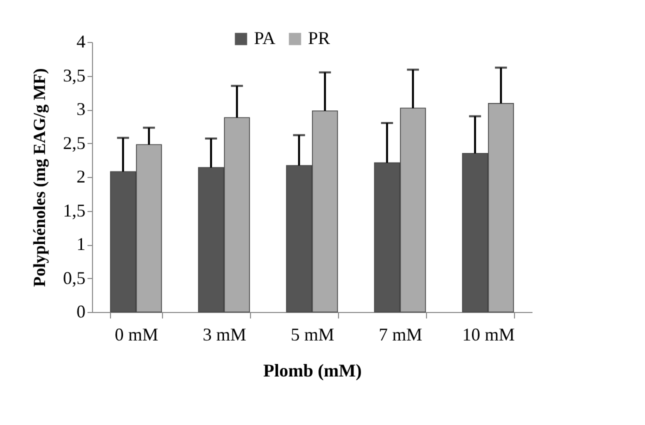 The width and height of the screenshot is (645, 425). What do you see at coordinates (136, 334) in the screenshot?
I see `x-tick-label: 0 mM` at bounding box center [136, 334].